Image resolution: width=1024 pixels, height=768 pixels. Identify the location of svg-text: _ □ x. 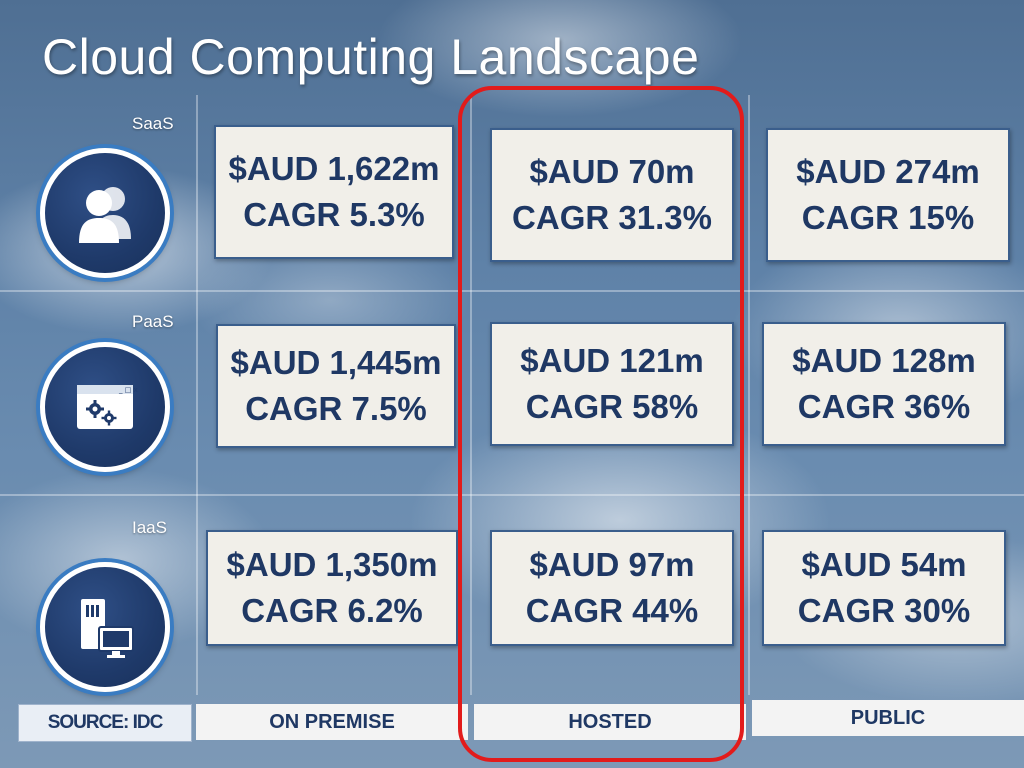
(128, 390).